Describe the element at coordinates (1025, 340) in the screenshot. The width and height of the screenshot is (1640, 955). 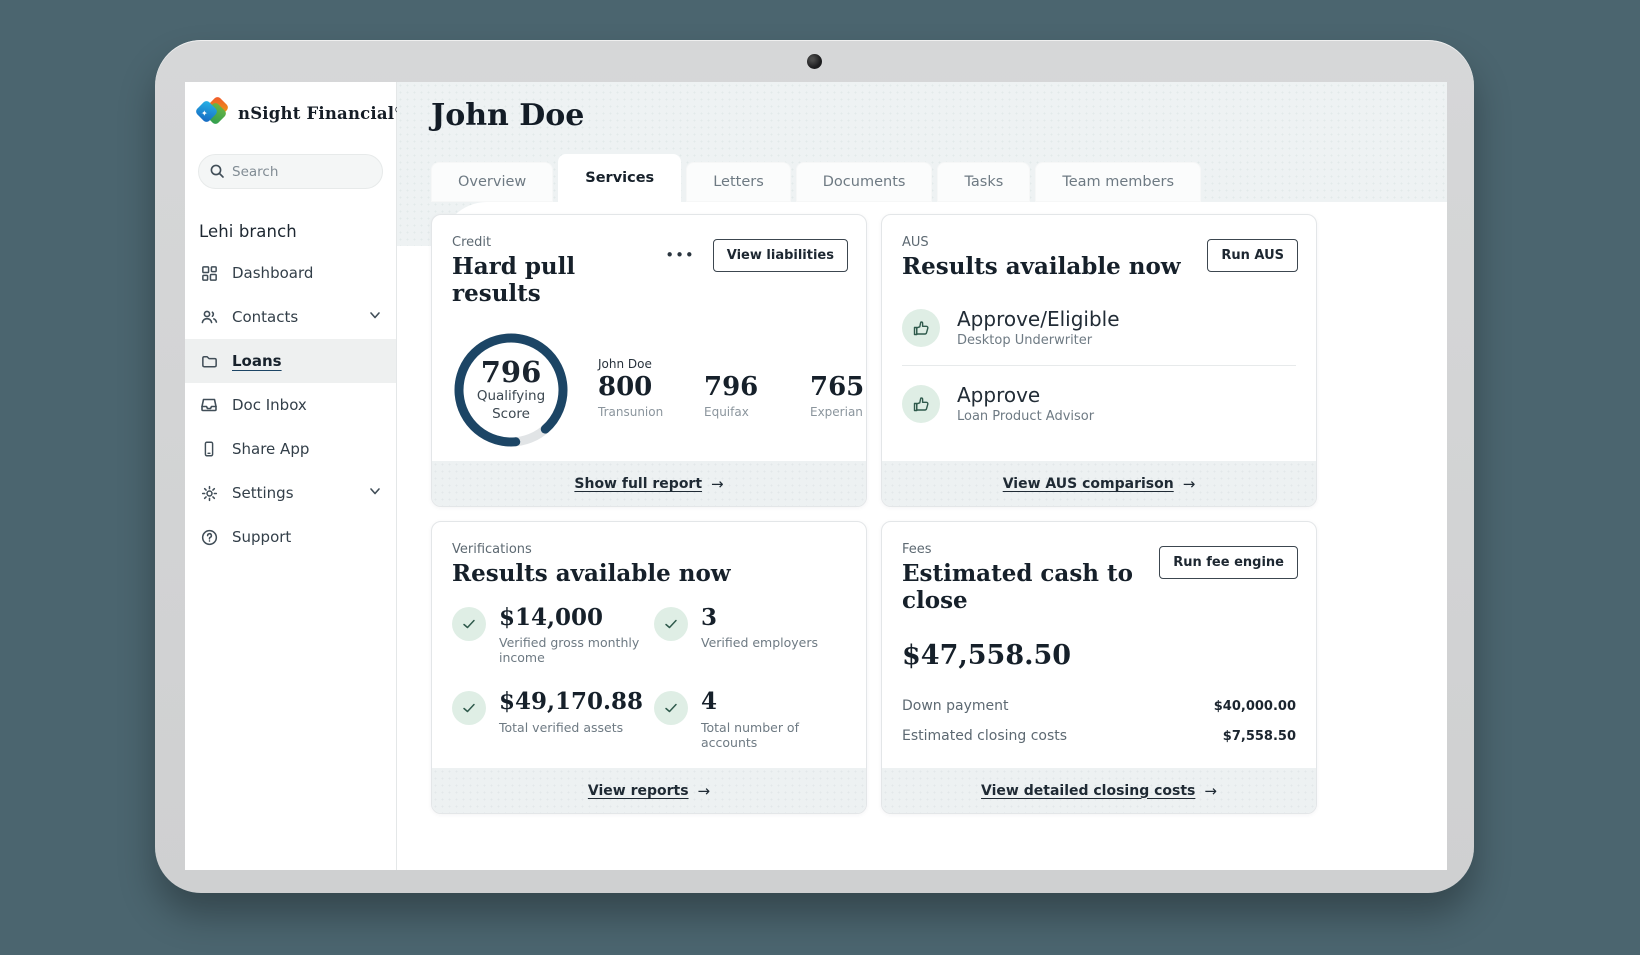
I see `aus-engine: Desktop Underwriter` at that location.